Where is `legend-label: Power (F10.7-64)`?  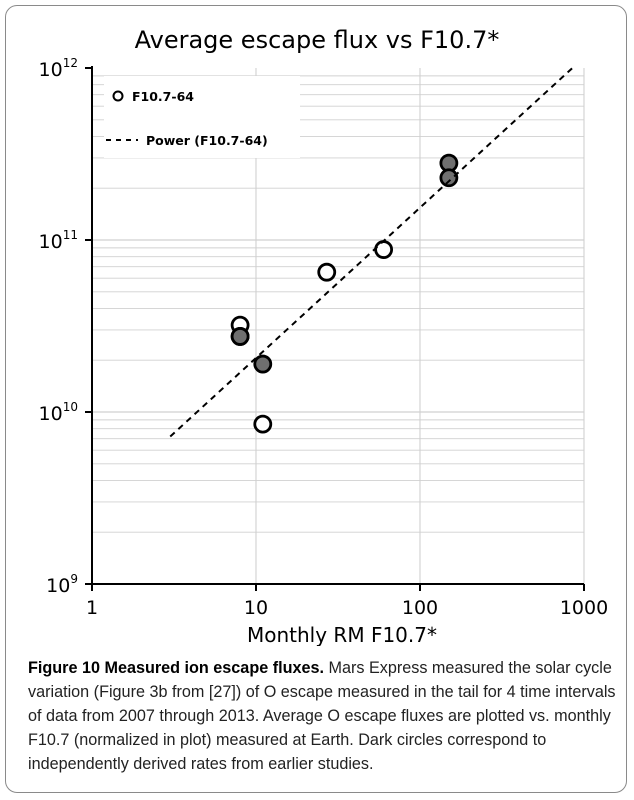 legend-label: Power (F10.7-64) is located at coordinates (207, 140).